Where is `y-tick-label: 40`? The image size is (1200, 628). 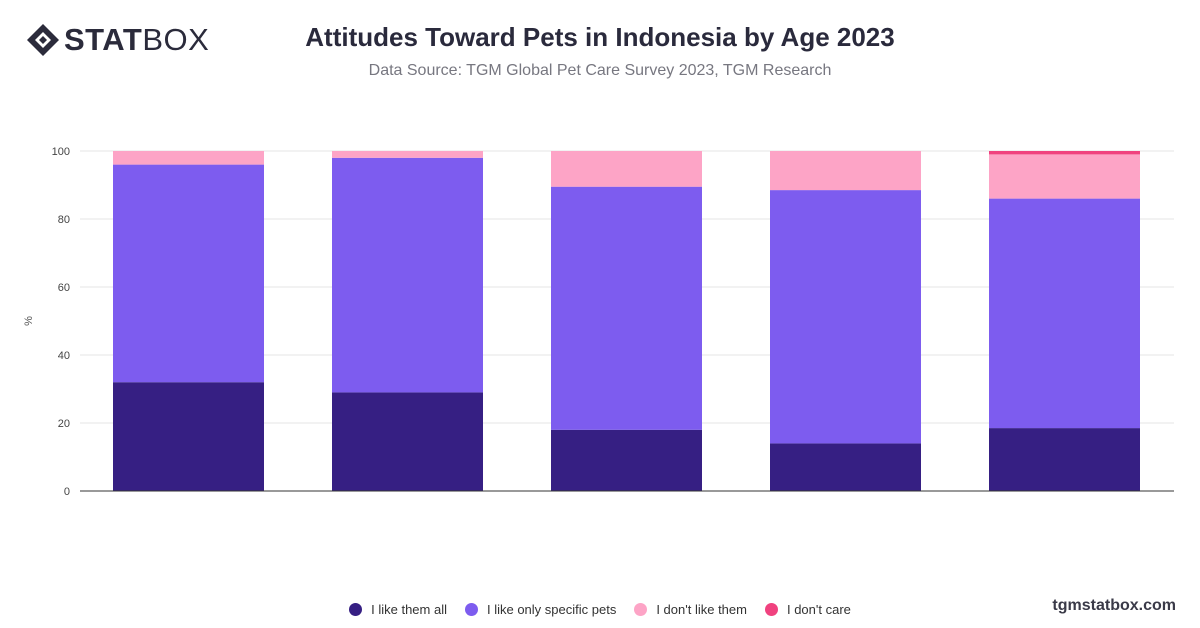
y-tick-label: 40 is located at coordinates (64, 356).